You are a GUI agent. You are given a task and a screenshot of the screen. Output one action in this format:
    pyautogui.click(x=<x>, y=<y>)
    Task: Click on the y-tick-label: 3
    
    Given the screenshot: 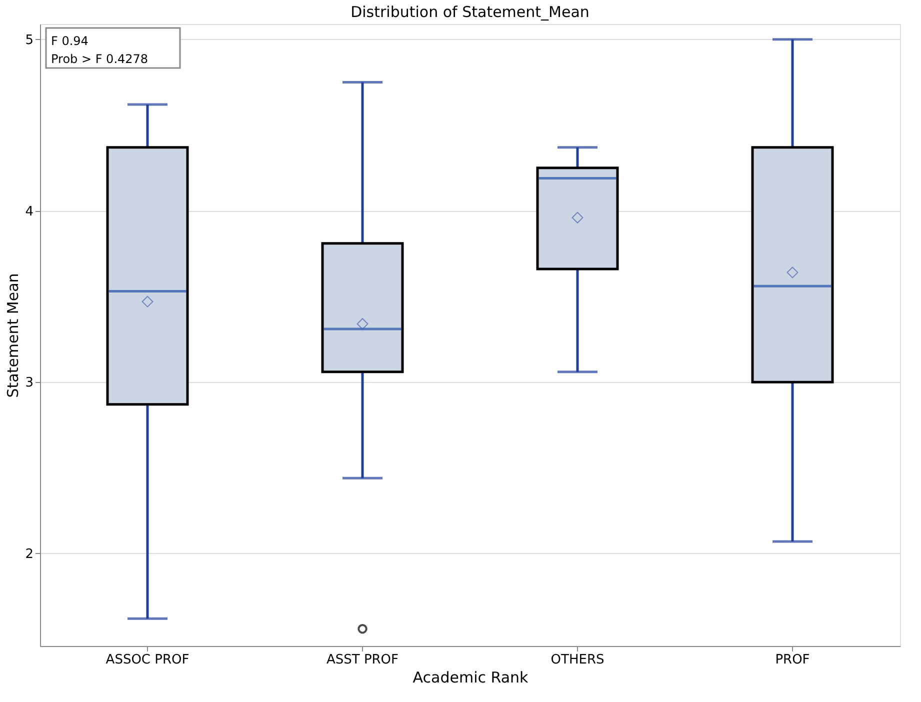 What is the action you would take?
    pyautogui.click(x=29, y=383)
    